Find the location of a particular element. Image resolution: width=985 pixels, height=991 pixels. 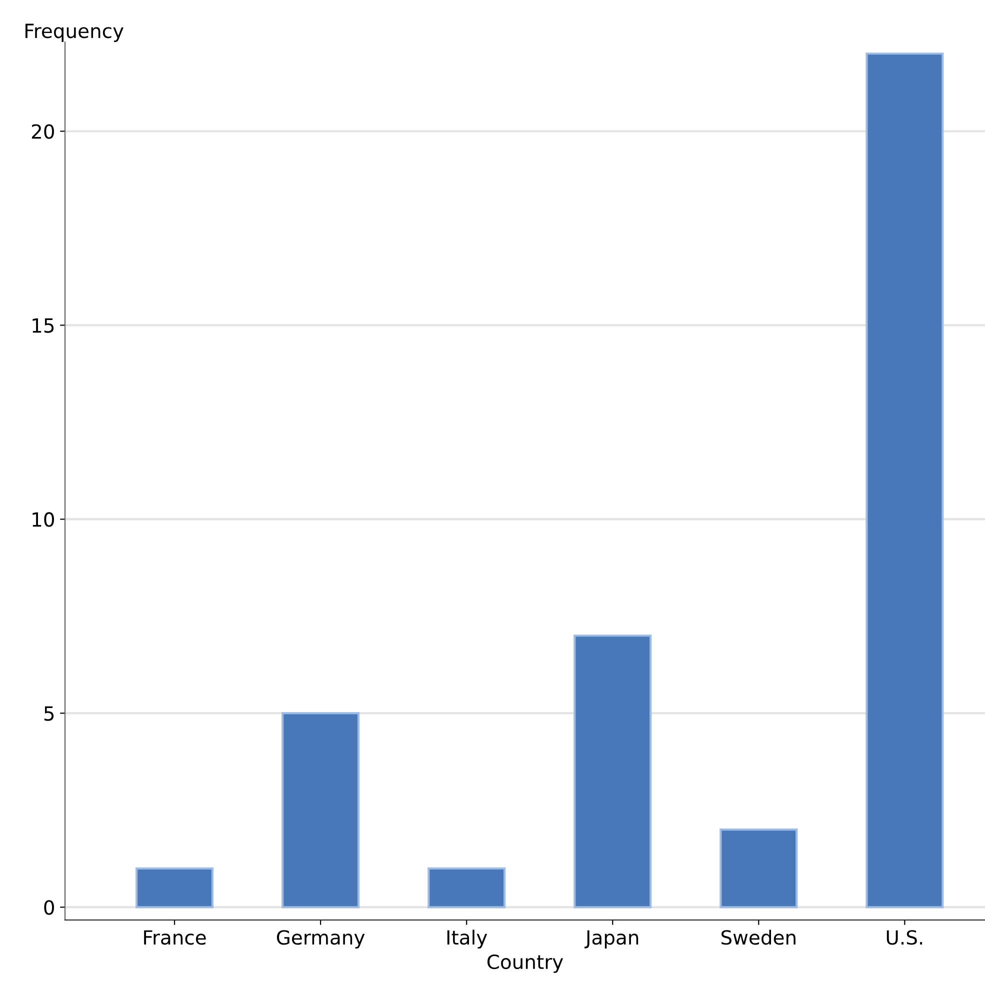

y-tick-label: 0 is located at coordinates (49, 907).